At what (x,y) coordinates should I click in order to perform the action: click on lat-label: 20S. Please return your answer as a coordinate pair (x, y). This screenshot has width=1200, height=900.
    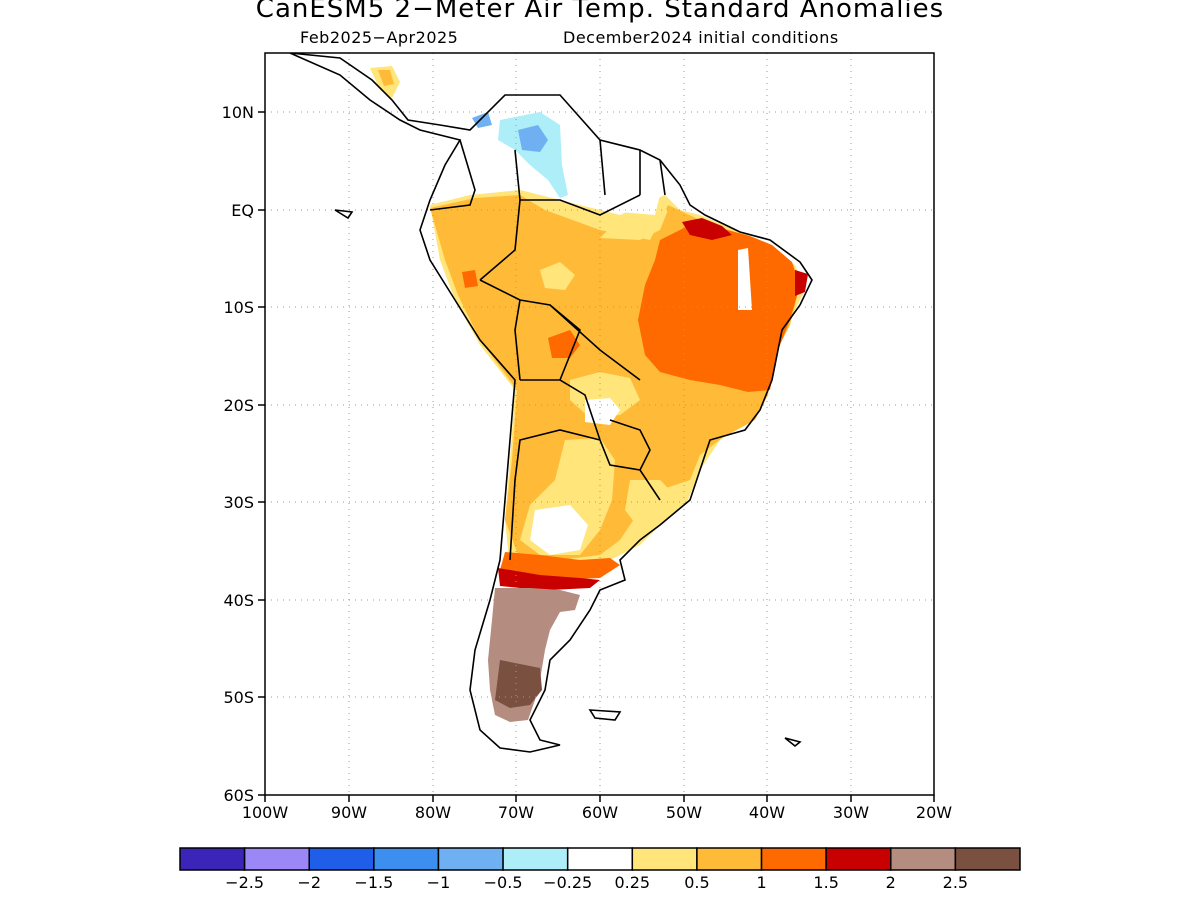
    Looking at the image, I should click on (238, 405).